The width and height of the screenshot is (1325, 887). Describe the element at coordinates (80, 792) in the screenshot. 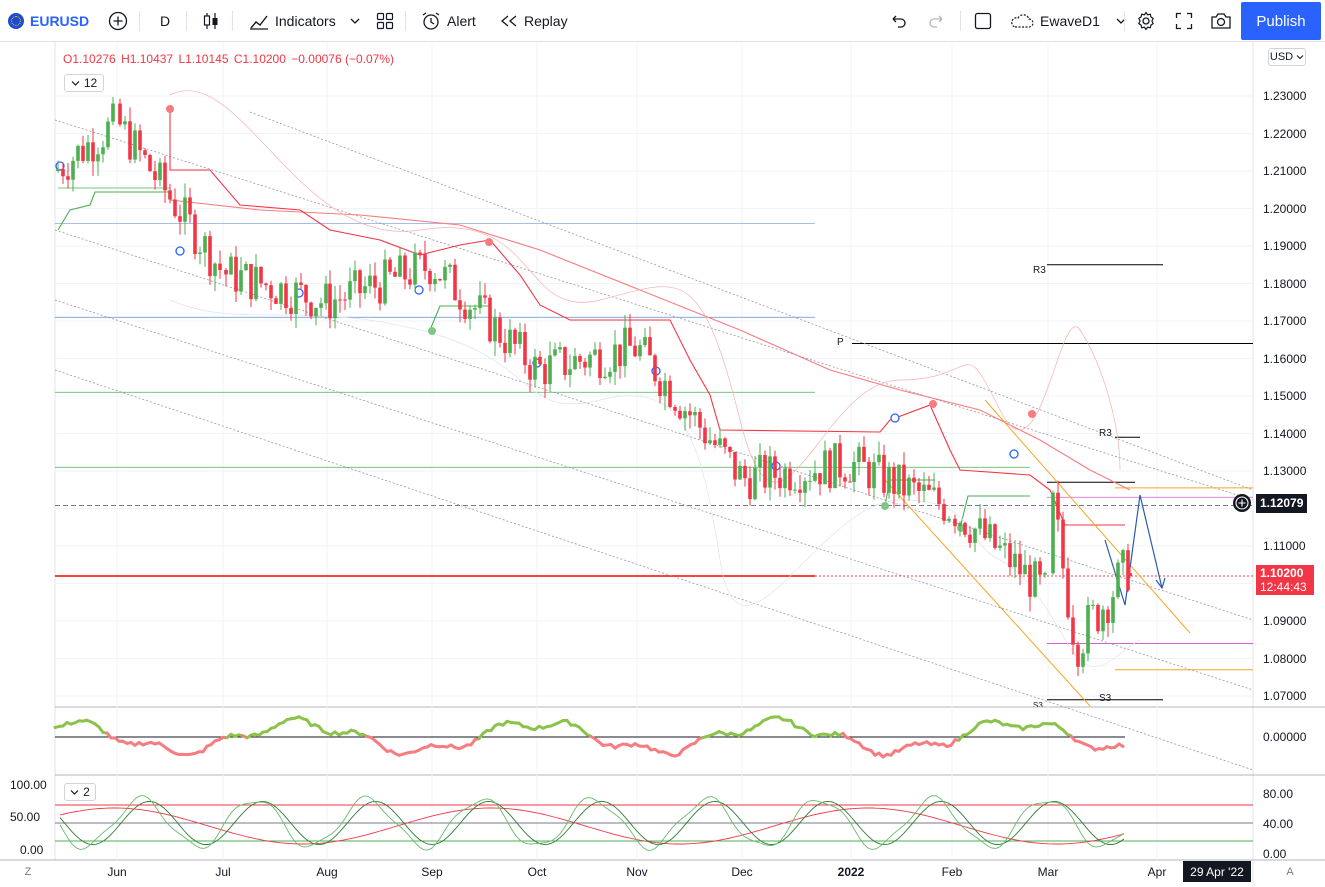

I see `pane3-collapse-button: 2` at that location.